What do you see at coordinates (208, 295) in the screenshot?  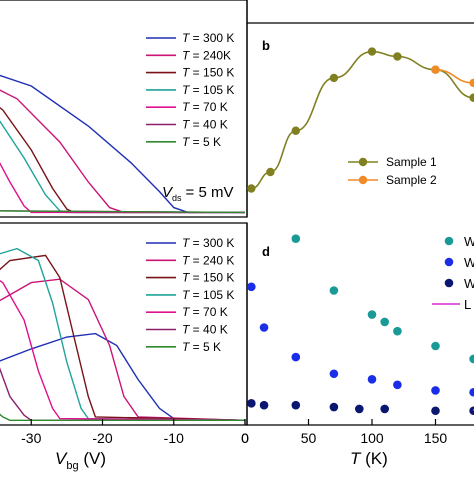 I see `bl-legend-label-3: T = 105 K` at bounding box center [208, 295].